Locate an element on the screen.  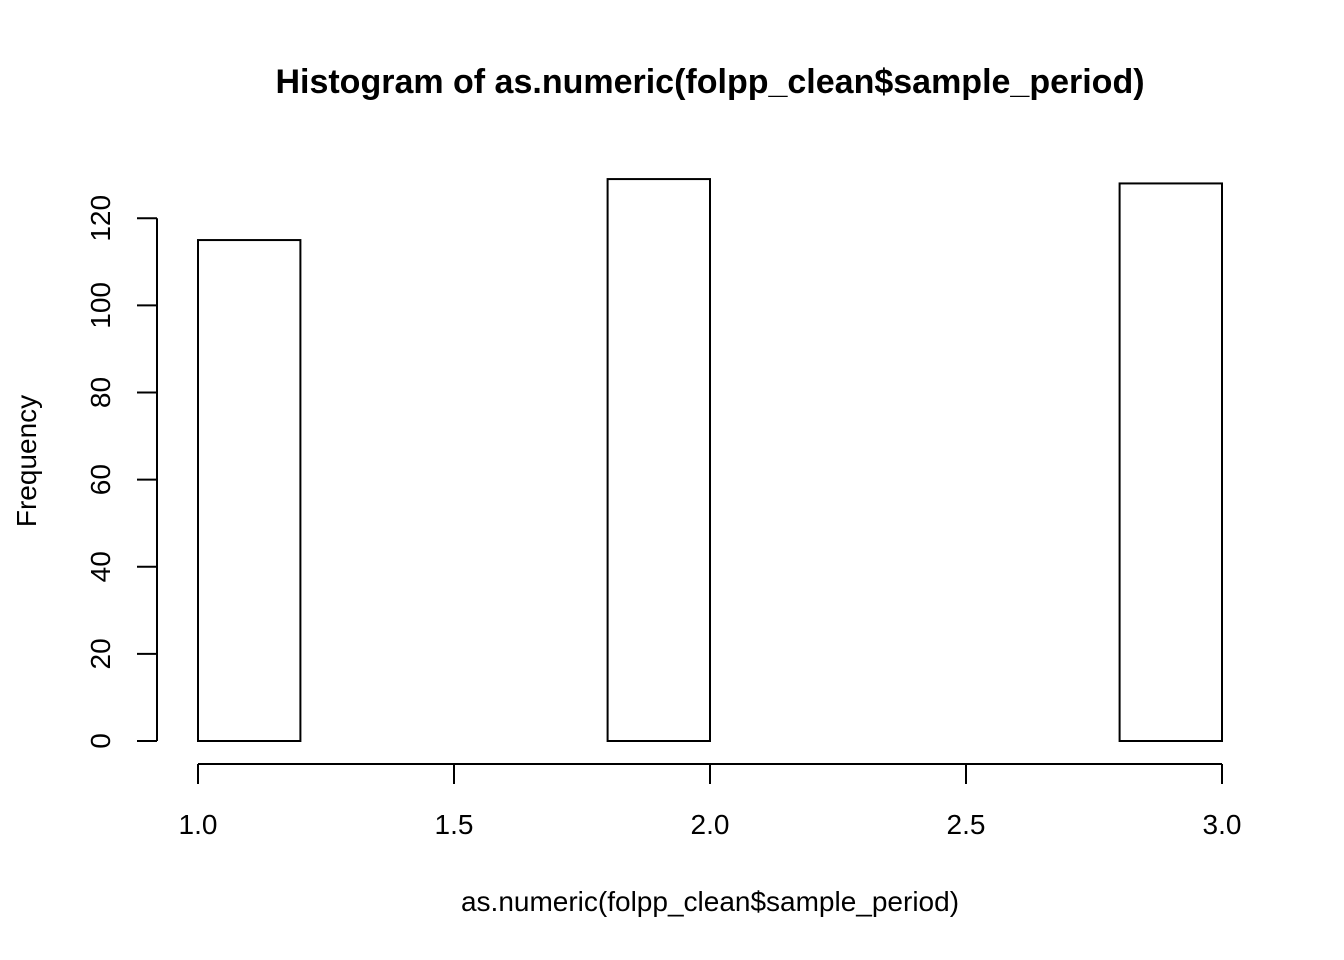
y-tick-label-1: 20 is located at coordinates (100, 653).